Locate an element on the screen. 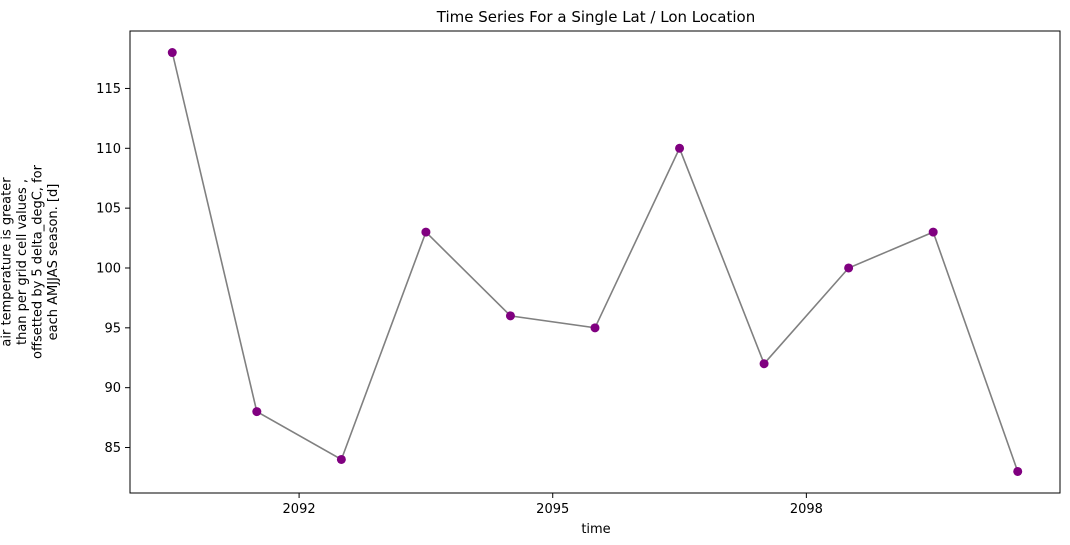 This screenshot has height=545, width=1070. y-axis: 85 90 95 100 105 110 115 is located at coordinates (113, 269).